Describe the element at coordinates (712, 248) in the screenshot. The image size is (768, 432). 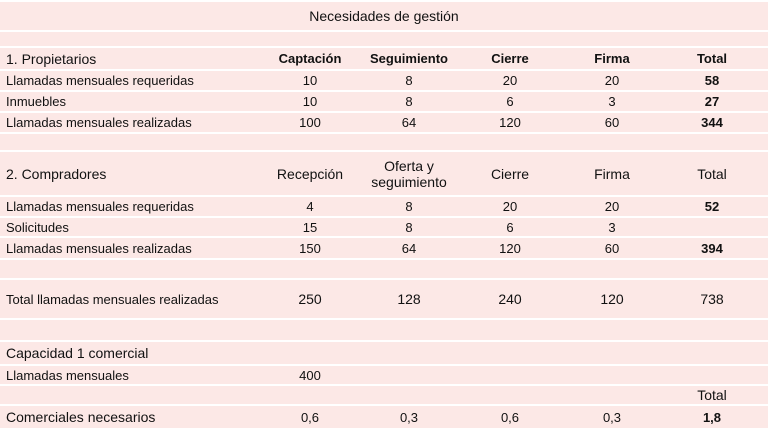
I see `cell-total: 394` at that location.